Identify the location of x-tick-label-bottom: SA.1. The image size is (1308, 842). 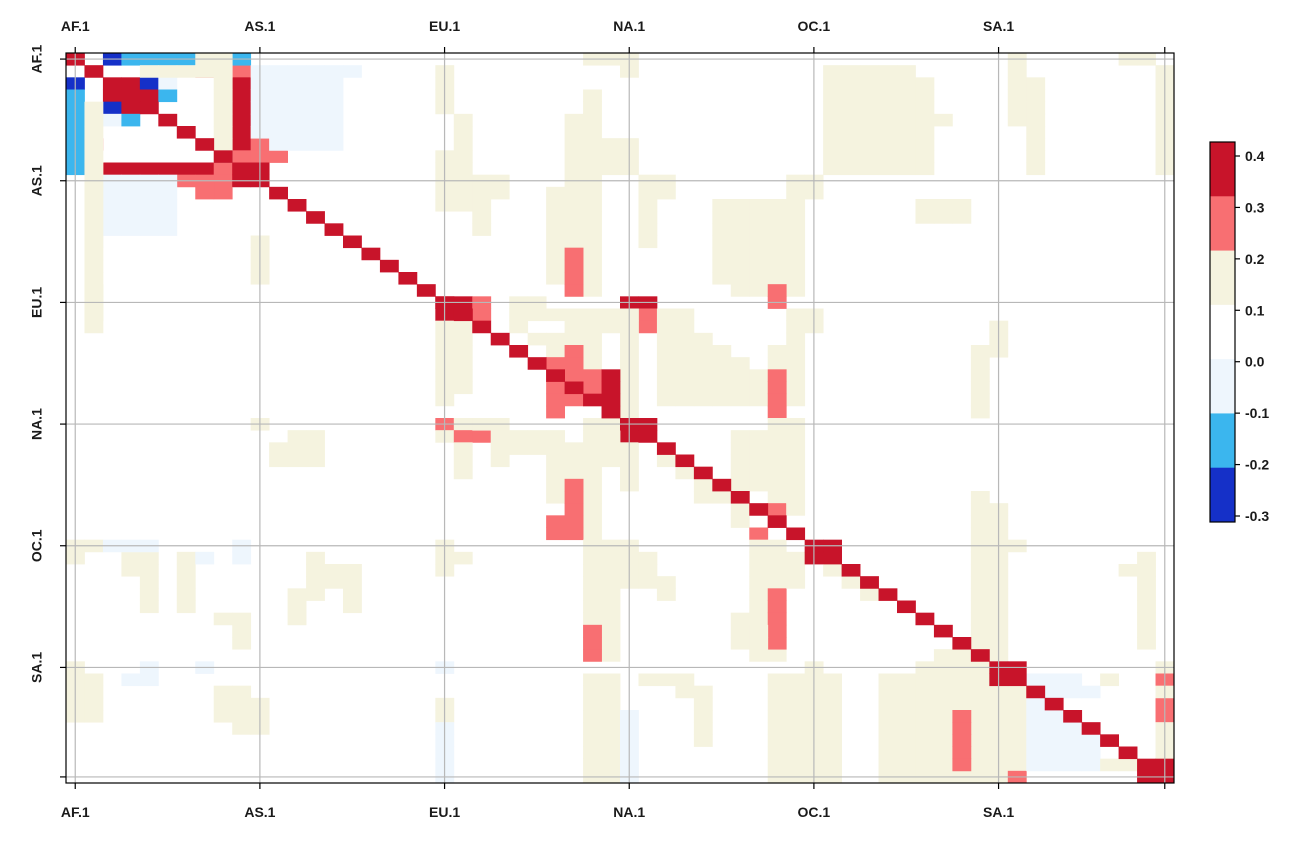
(998, 812).